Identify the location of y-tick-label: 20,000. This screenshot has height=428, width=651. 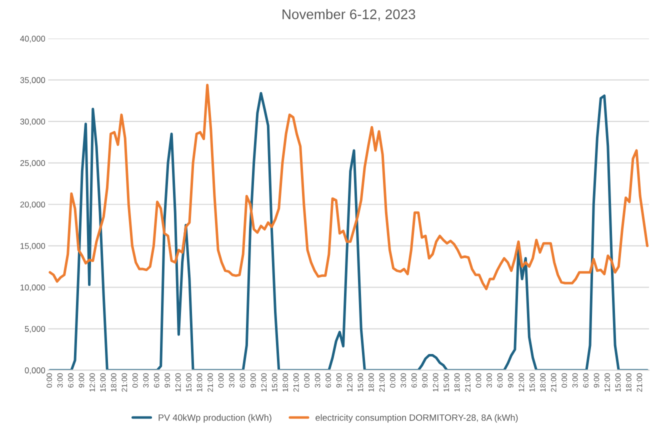
(33, 205).